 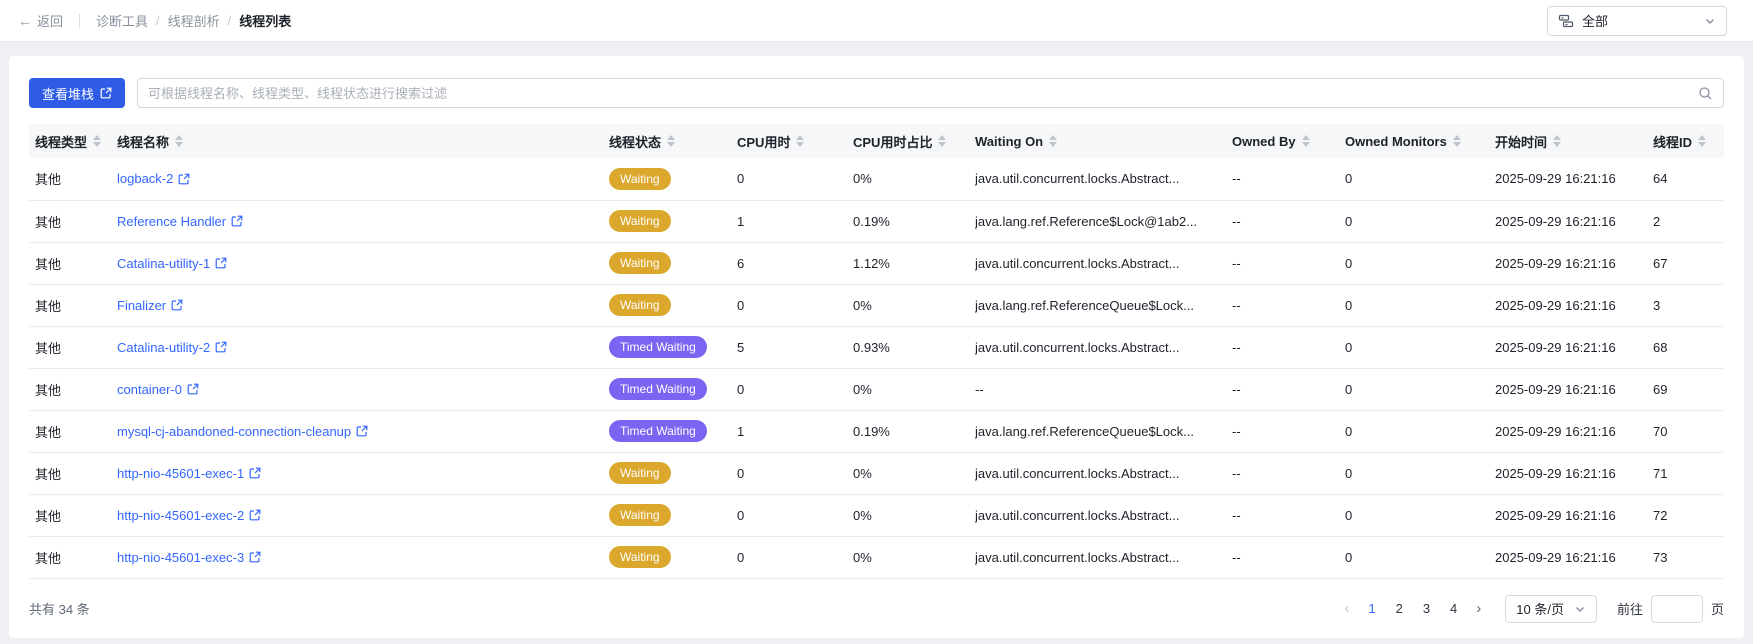 I want to click on cell-thread-status: Timed Waiting, so click(x=673, y=431).